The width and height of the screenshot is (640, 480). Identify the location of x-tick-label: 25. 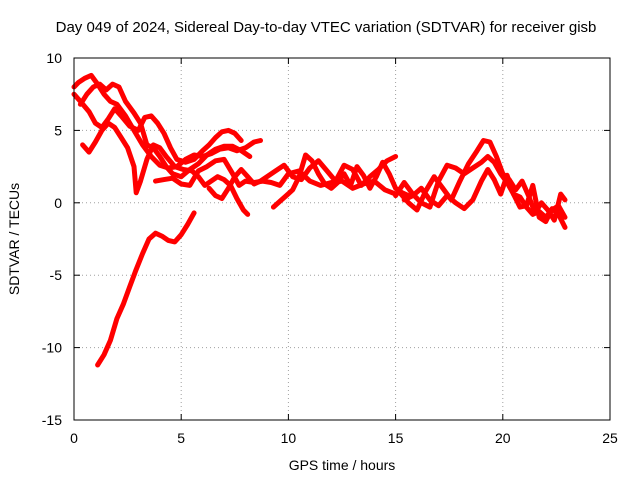
(610, 438).